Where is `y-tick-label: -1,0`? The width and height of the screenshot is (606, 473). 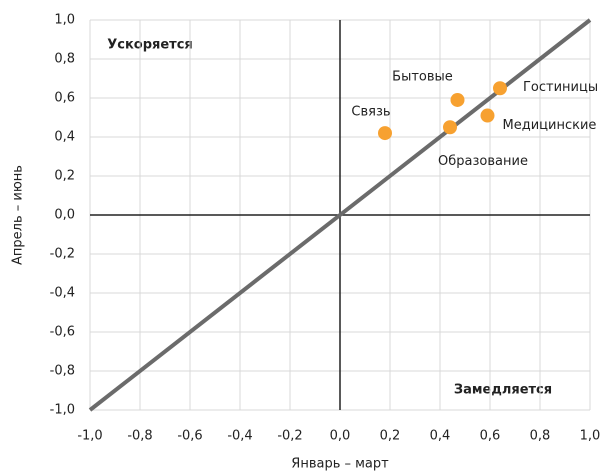
y-tick-label: -1,0 is located at coordinates (62, 410).